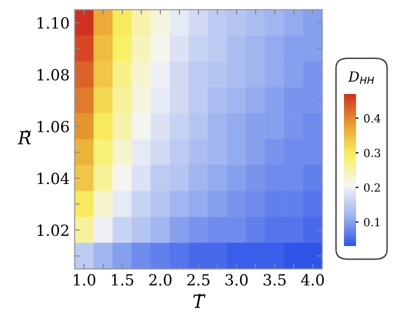  I want to click on x-tick-label: 1.5, so click(123, 280).